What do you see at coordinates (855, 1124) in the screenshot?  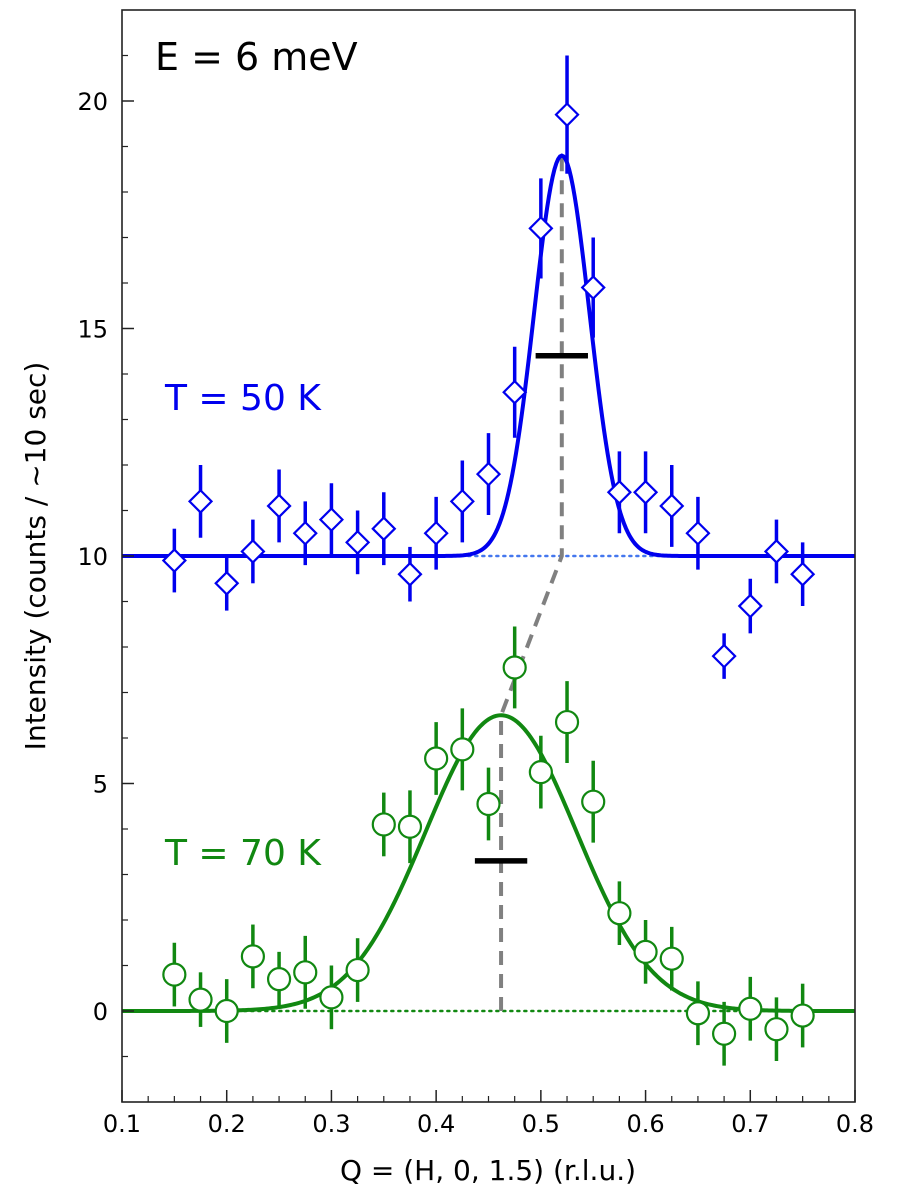 I see `x-tick-label: 0.8` at bounding box center [855, 1124].